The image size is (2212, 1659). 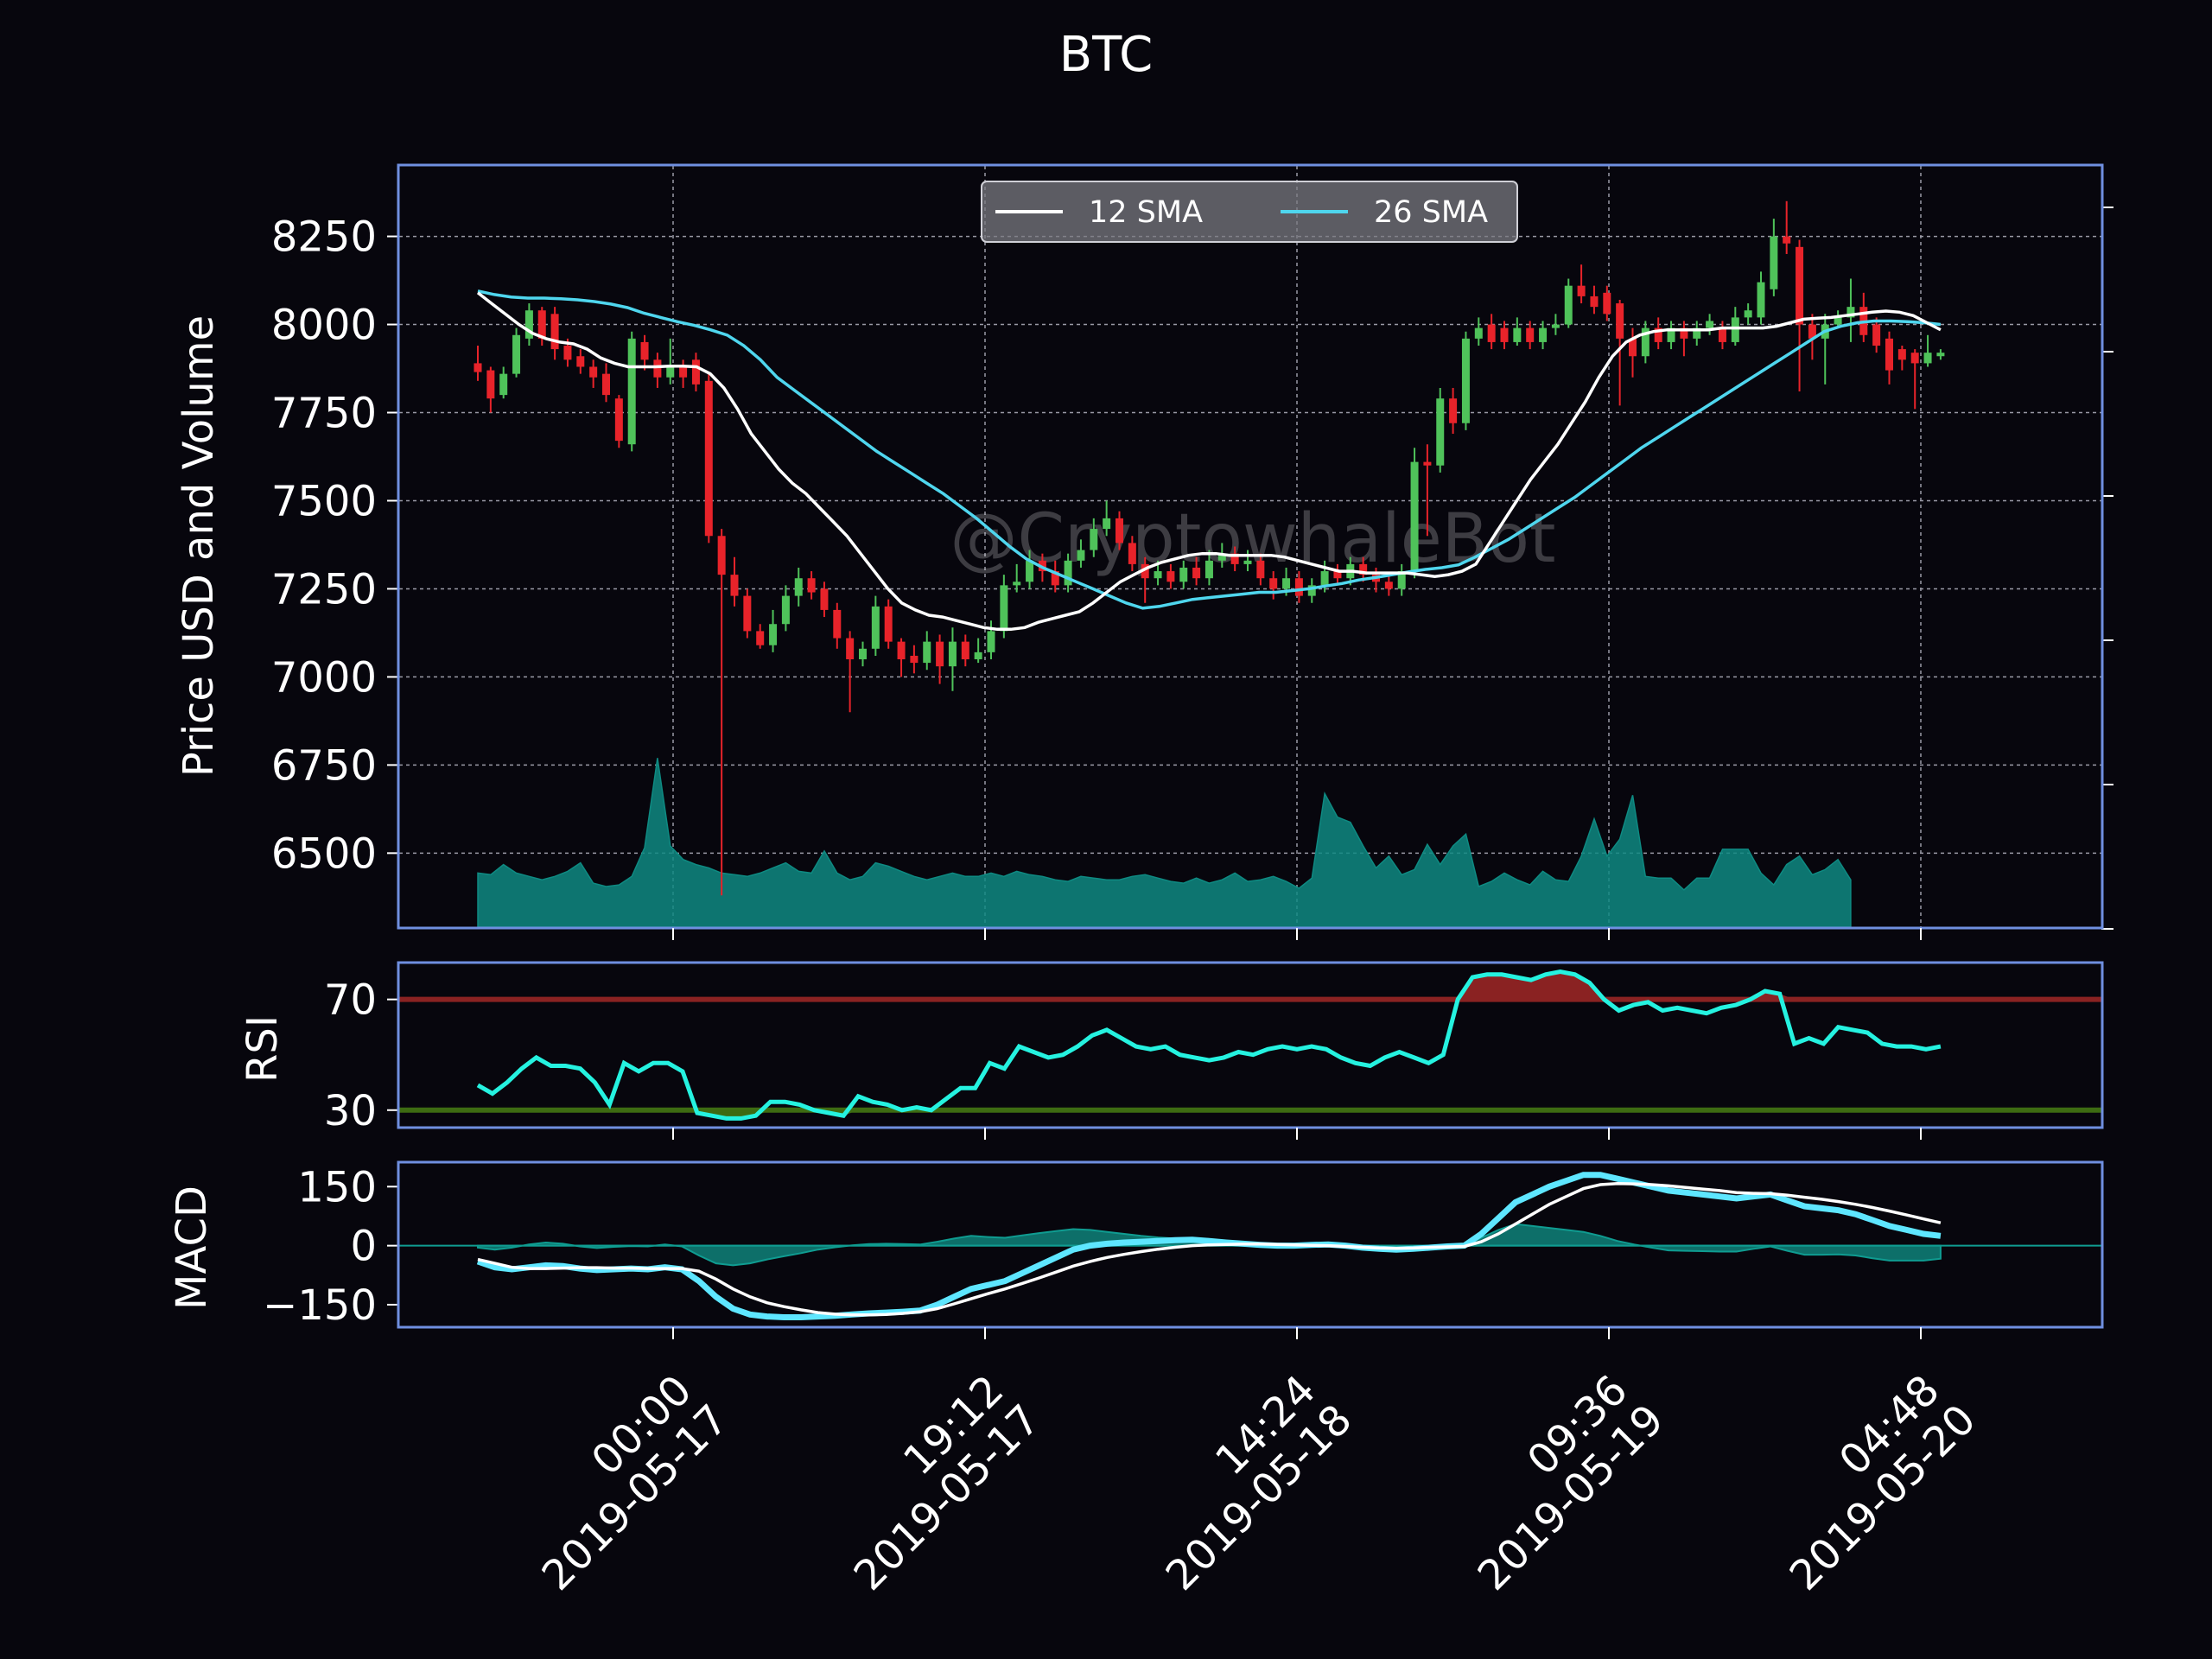 What do you see at coordinates (337, 1187) in the screenshot?
I see `macd-ytick-label: 150` at bounding box center [337, 1187].